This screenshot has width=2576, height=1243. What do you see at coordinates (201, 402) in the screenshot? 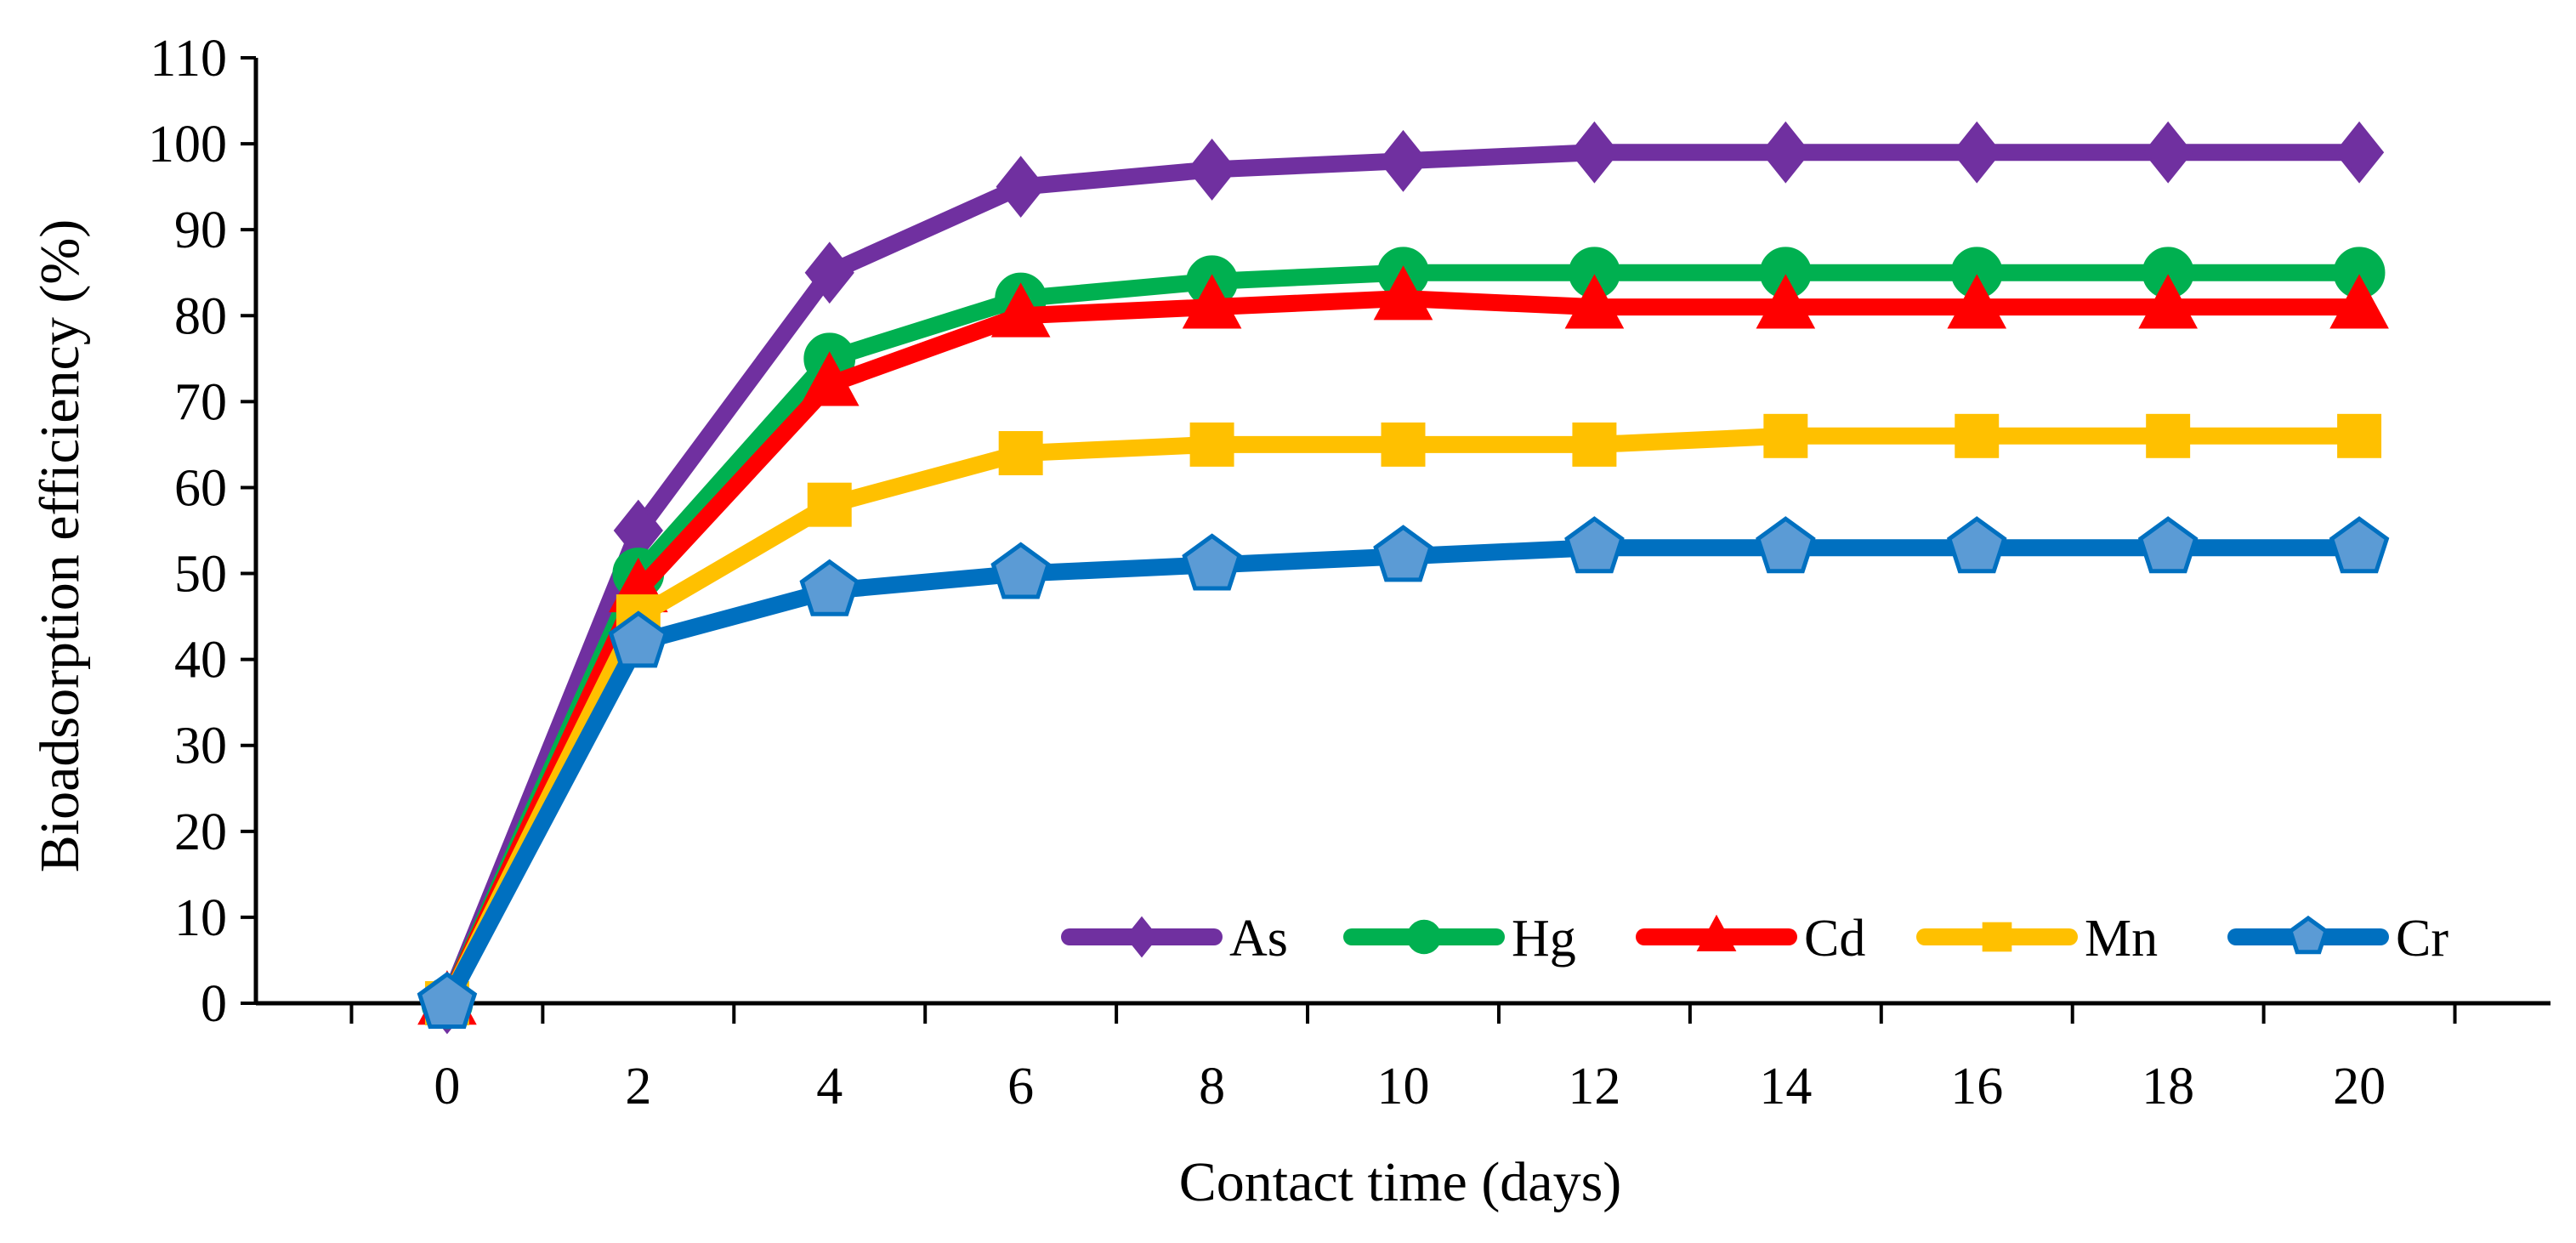
I see `y-tick-label: 70` at bounding box center [201, 402].